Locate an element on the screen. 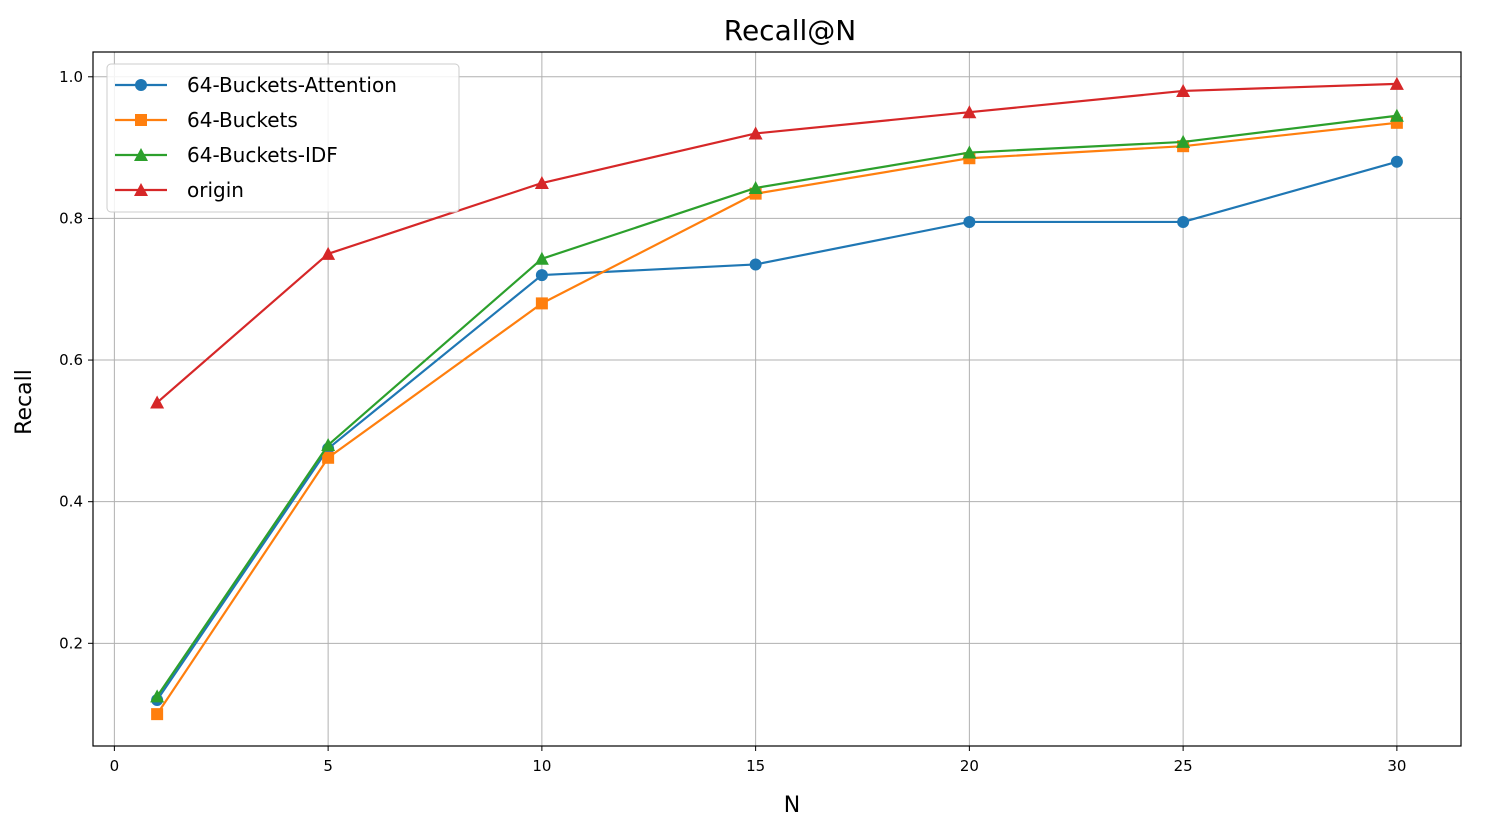 This screenshot has width=1501, height=827. legend-label: 64-Buckets-IDF is located at coordinates (262, 155).